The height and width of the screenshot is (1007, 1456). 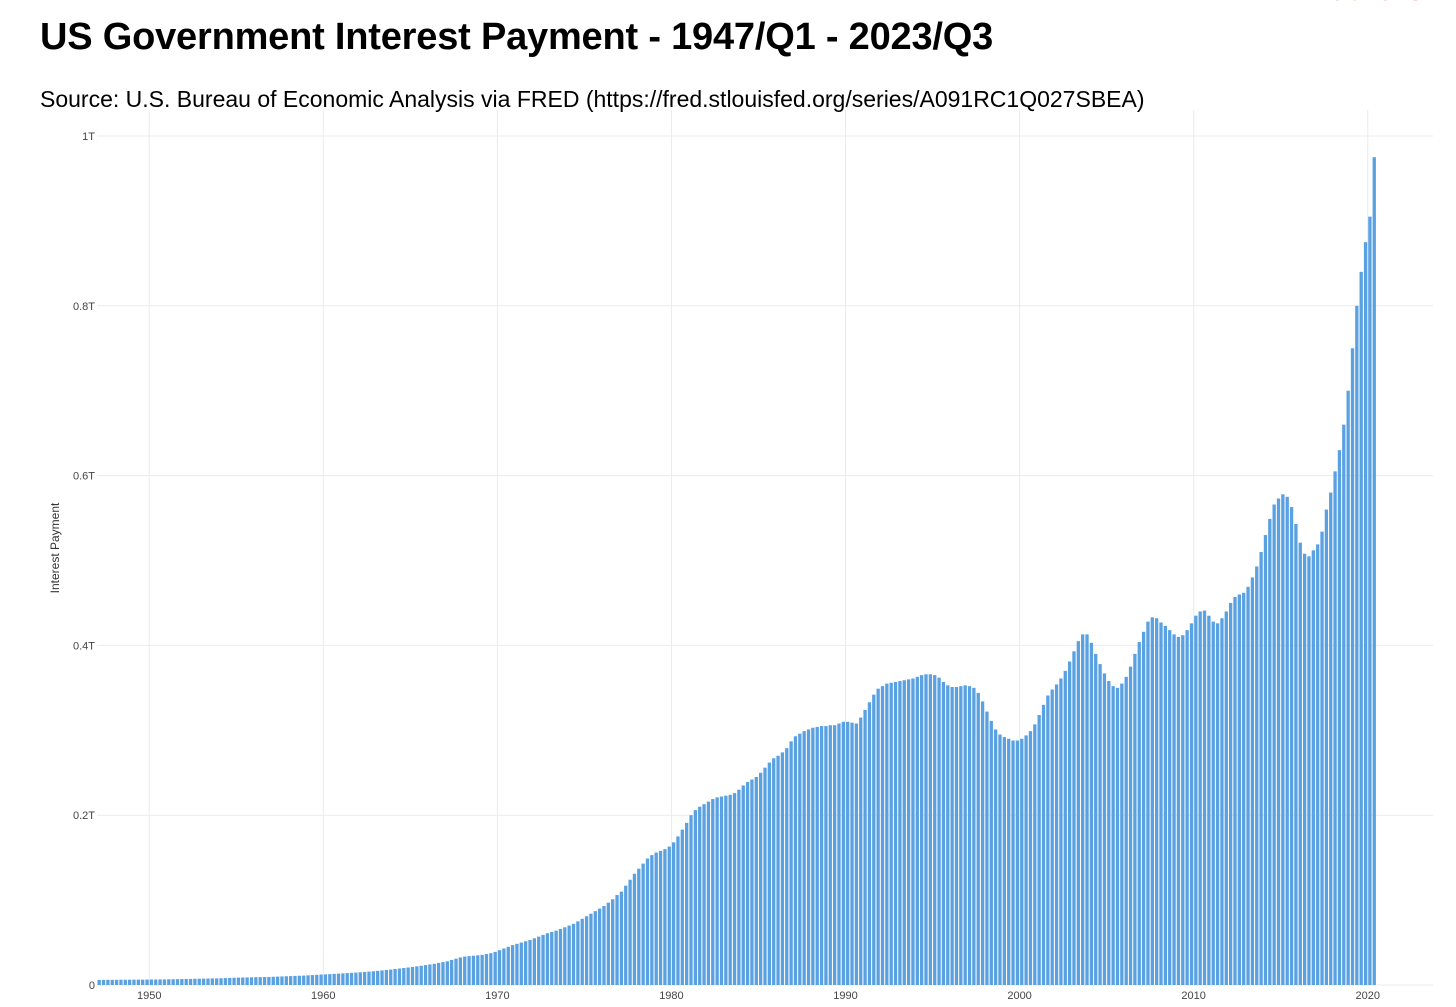 What do you see at coordinates (84, 561) in the screenshot?
I see `y-axis-tick-labels: 0 0.2T 0.4T 0.6T 0.8T 1T` at bounding box center [84, 561].